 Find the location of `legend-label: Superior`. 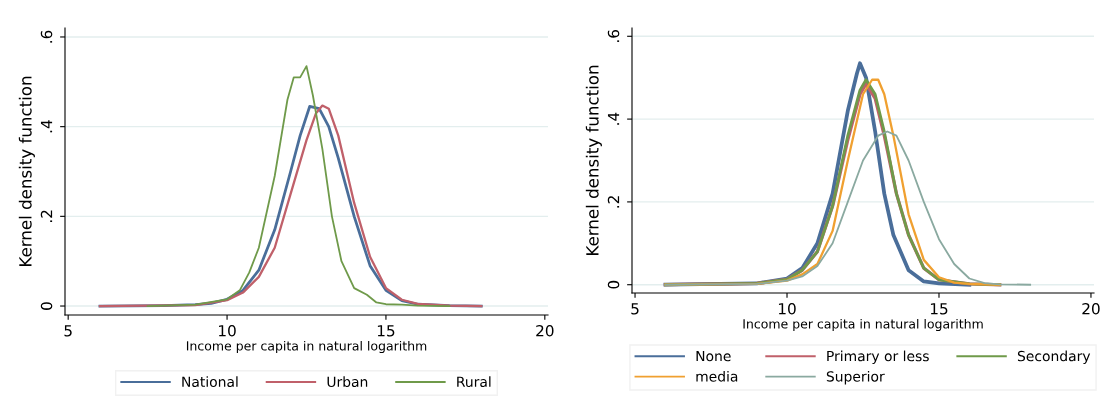

legend-label: Superior is located at coordinates (855, 377).